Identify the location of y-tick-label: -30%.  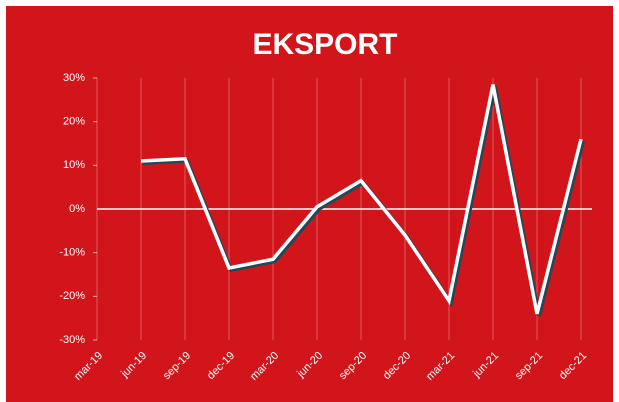
(72, 340).